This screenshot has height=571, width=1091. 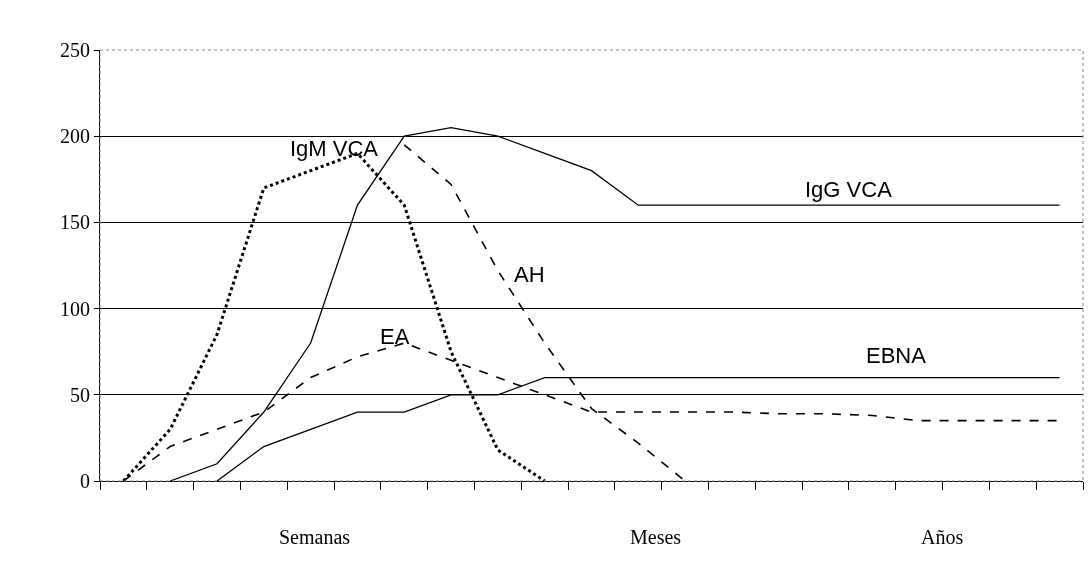 What do you see at coordinates (395, 336) in the screenshot?
I see `series-label: EA` at bounding box center [395, 336].